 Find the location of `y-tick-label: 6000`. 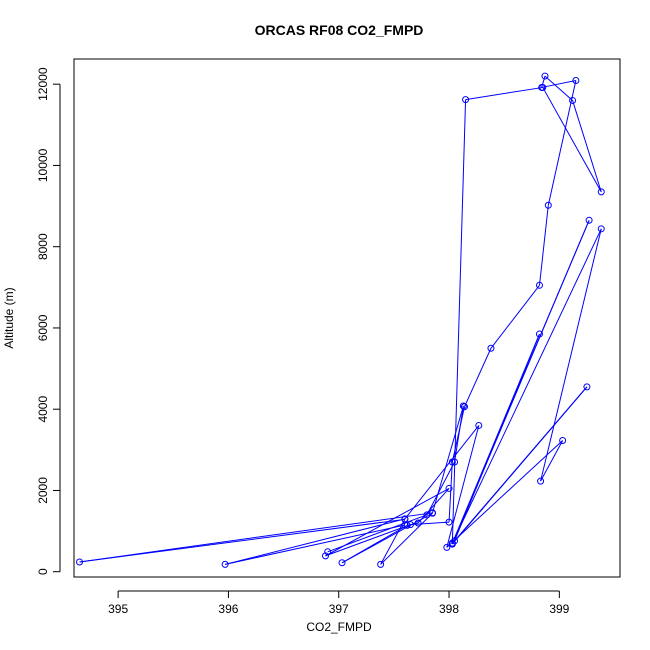

y-tick-label: 6000 is located at coordinates (43, 327).